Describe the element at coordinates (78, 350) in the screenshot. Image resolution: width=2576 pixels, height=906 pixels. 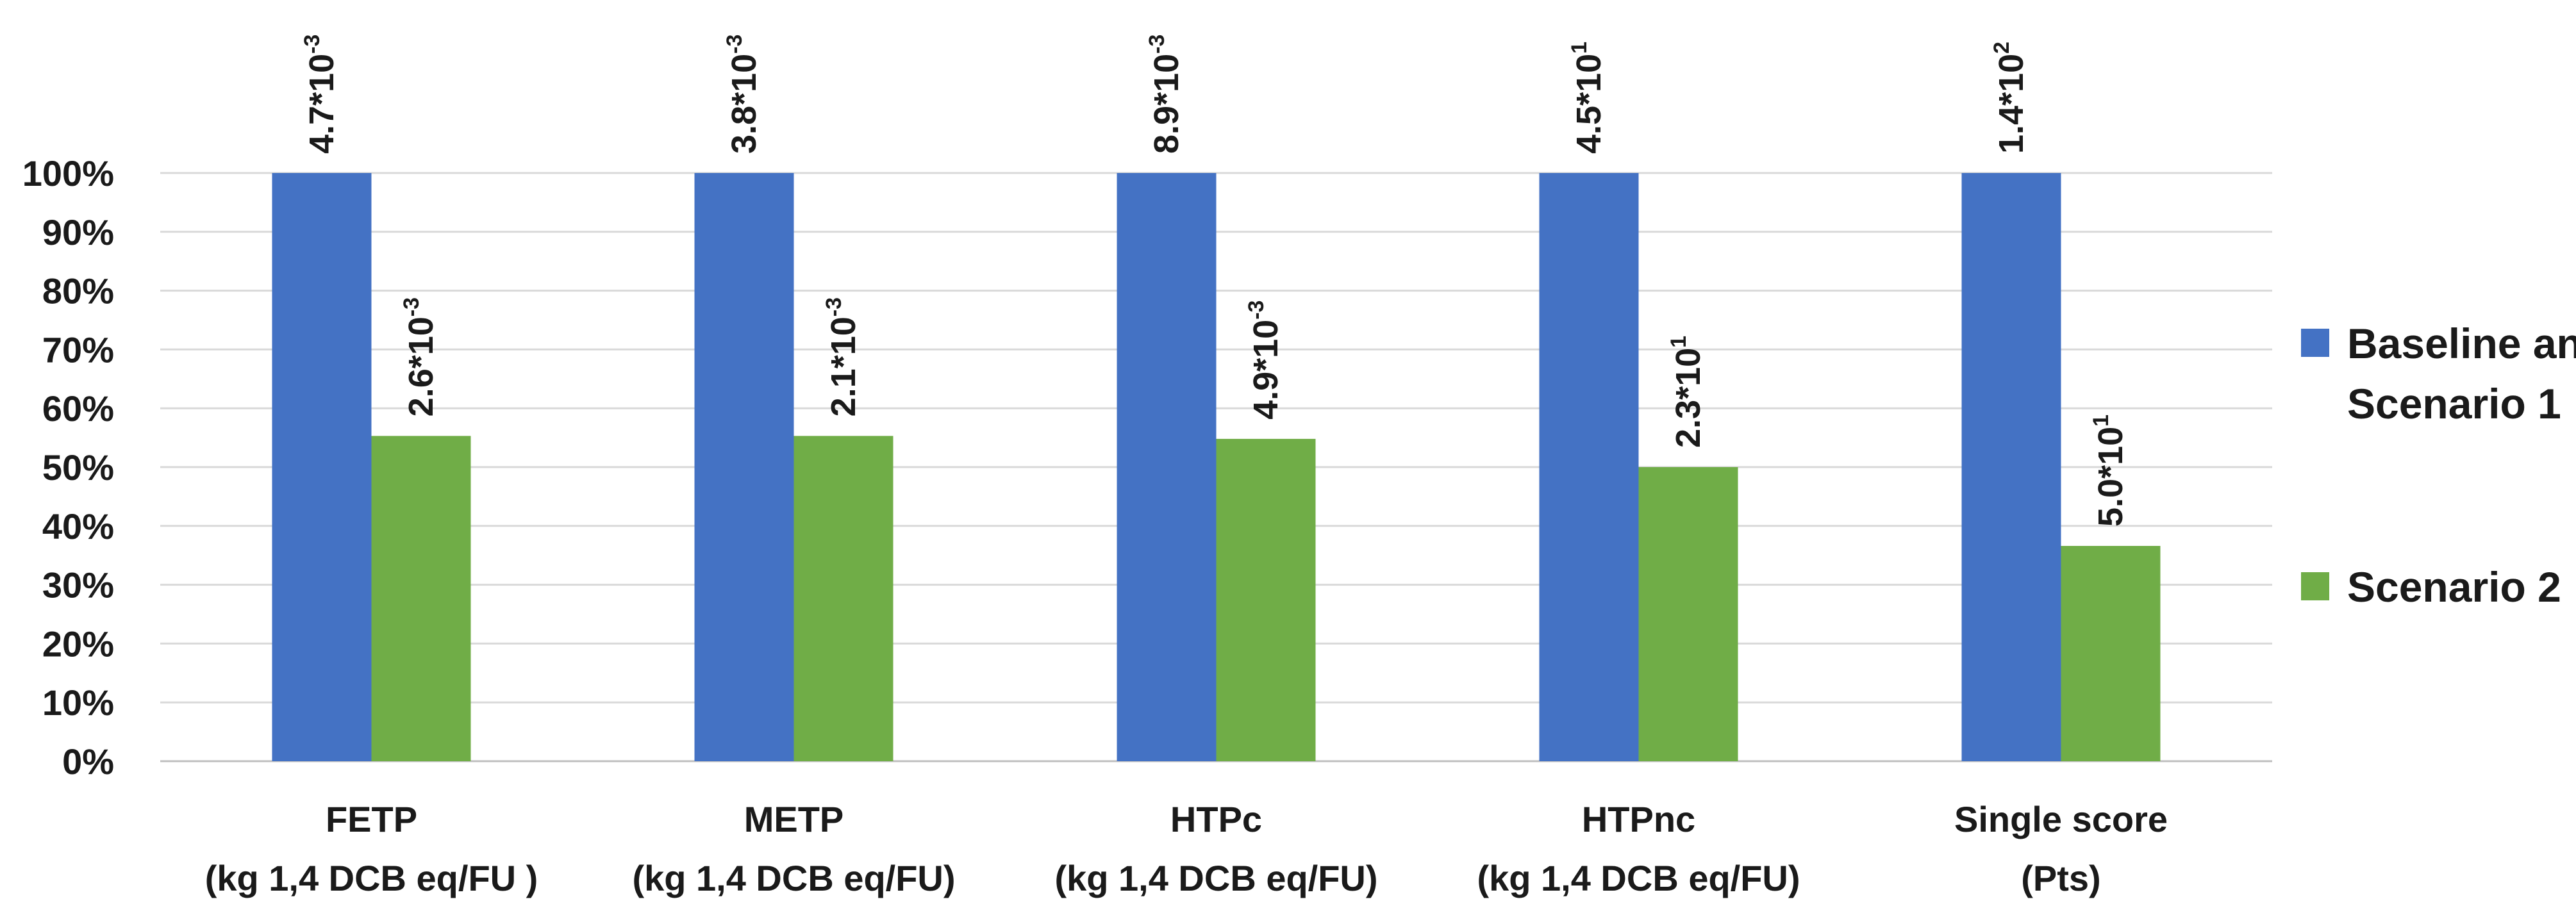
I see `y-tick-label: 70%` at that location.